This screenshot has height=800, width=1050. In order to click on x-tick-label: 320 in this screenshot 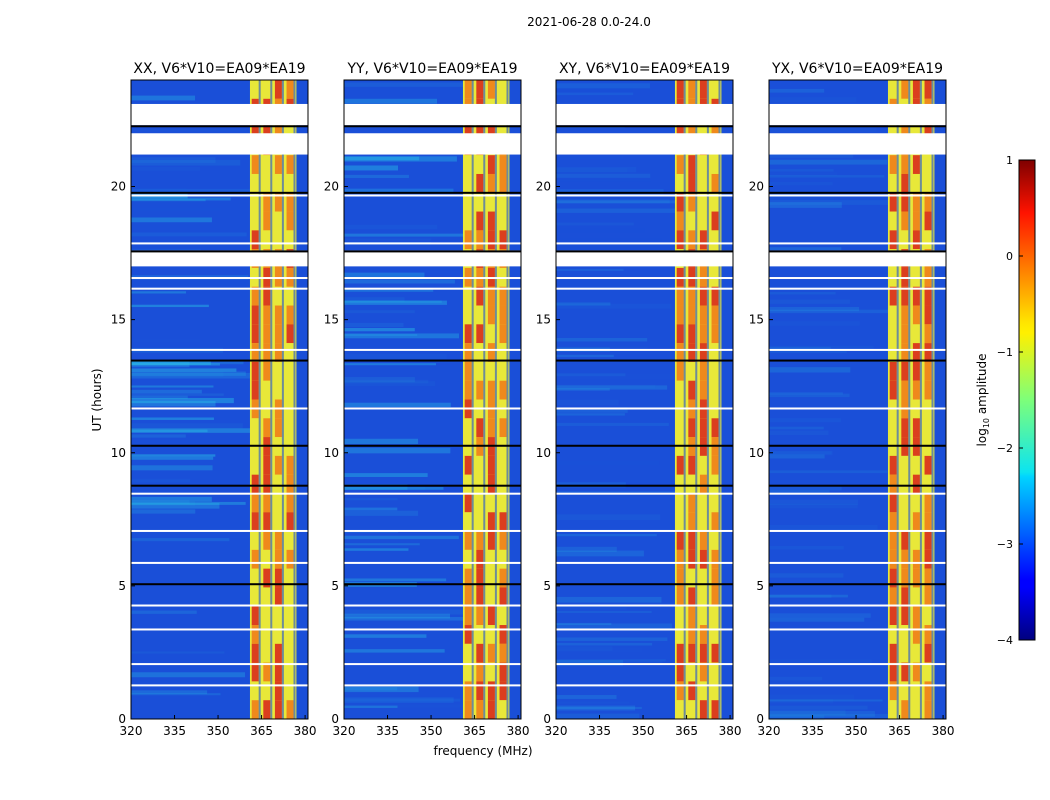, I will do `click(769, 731)`.